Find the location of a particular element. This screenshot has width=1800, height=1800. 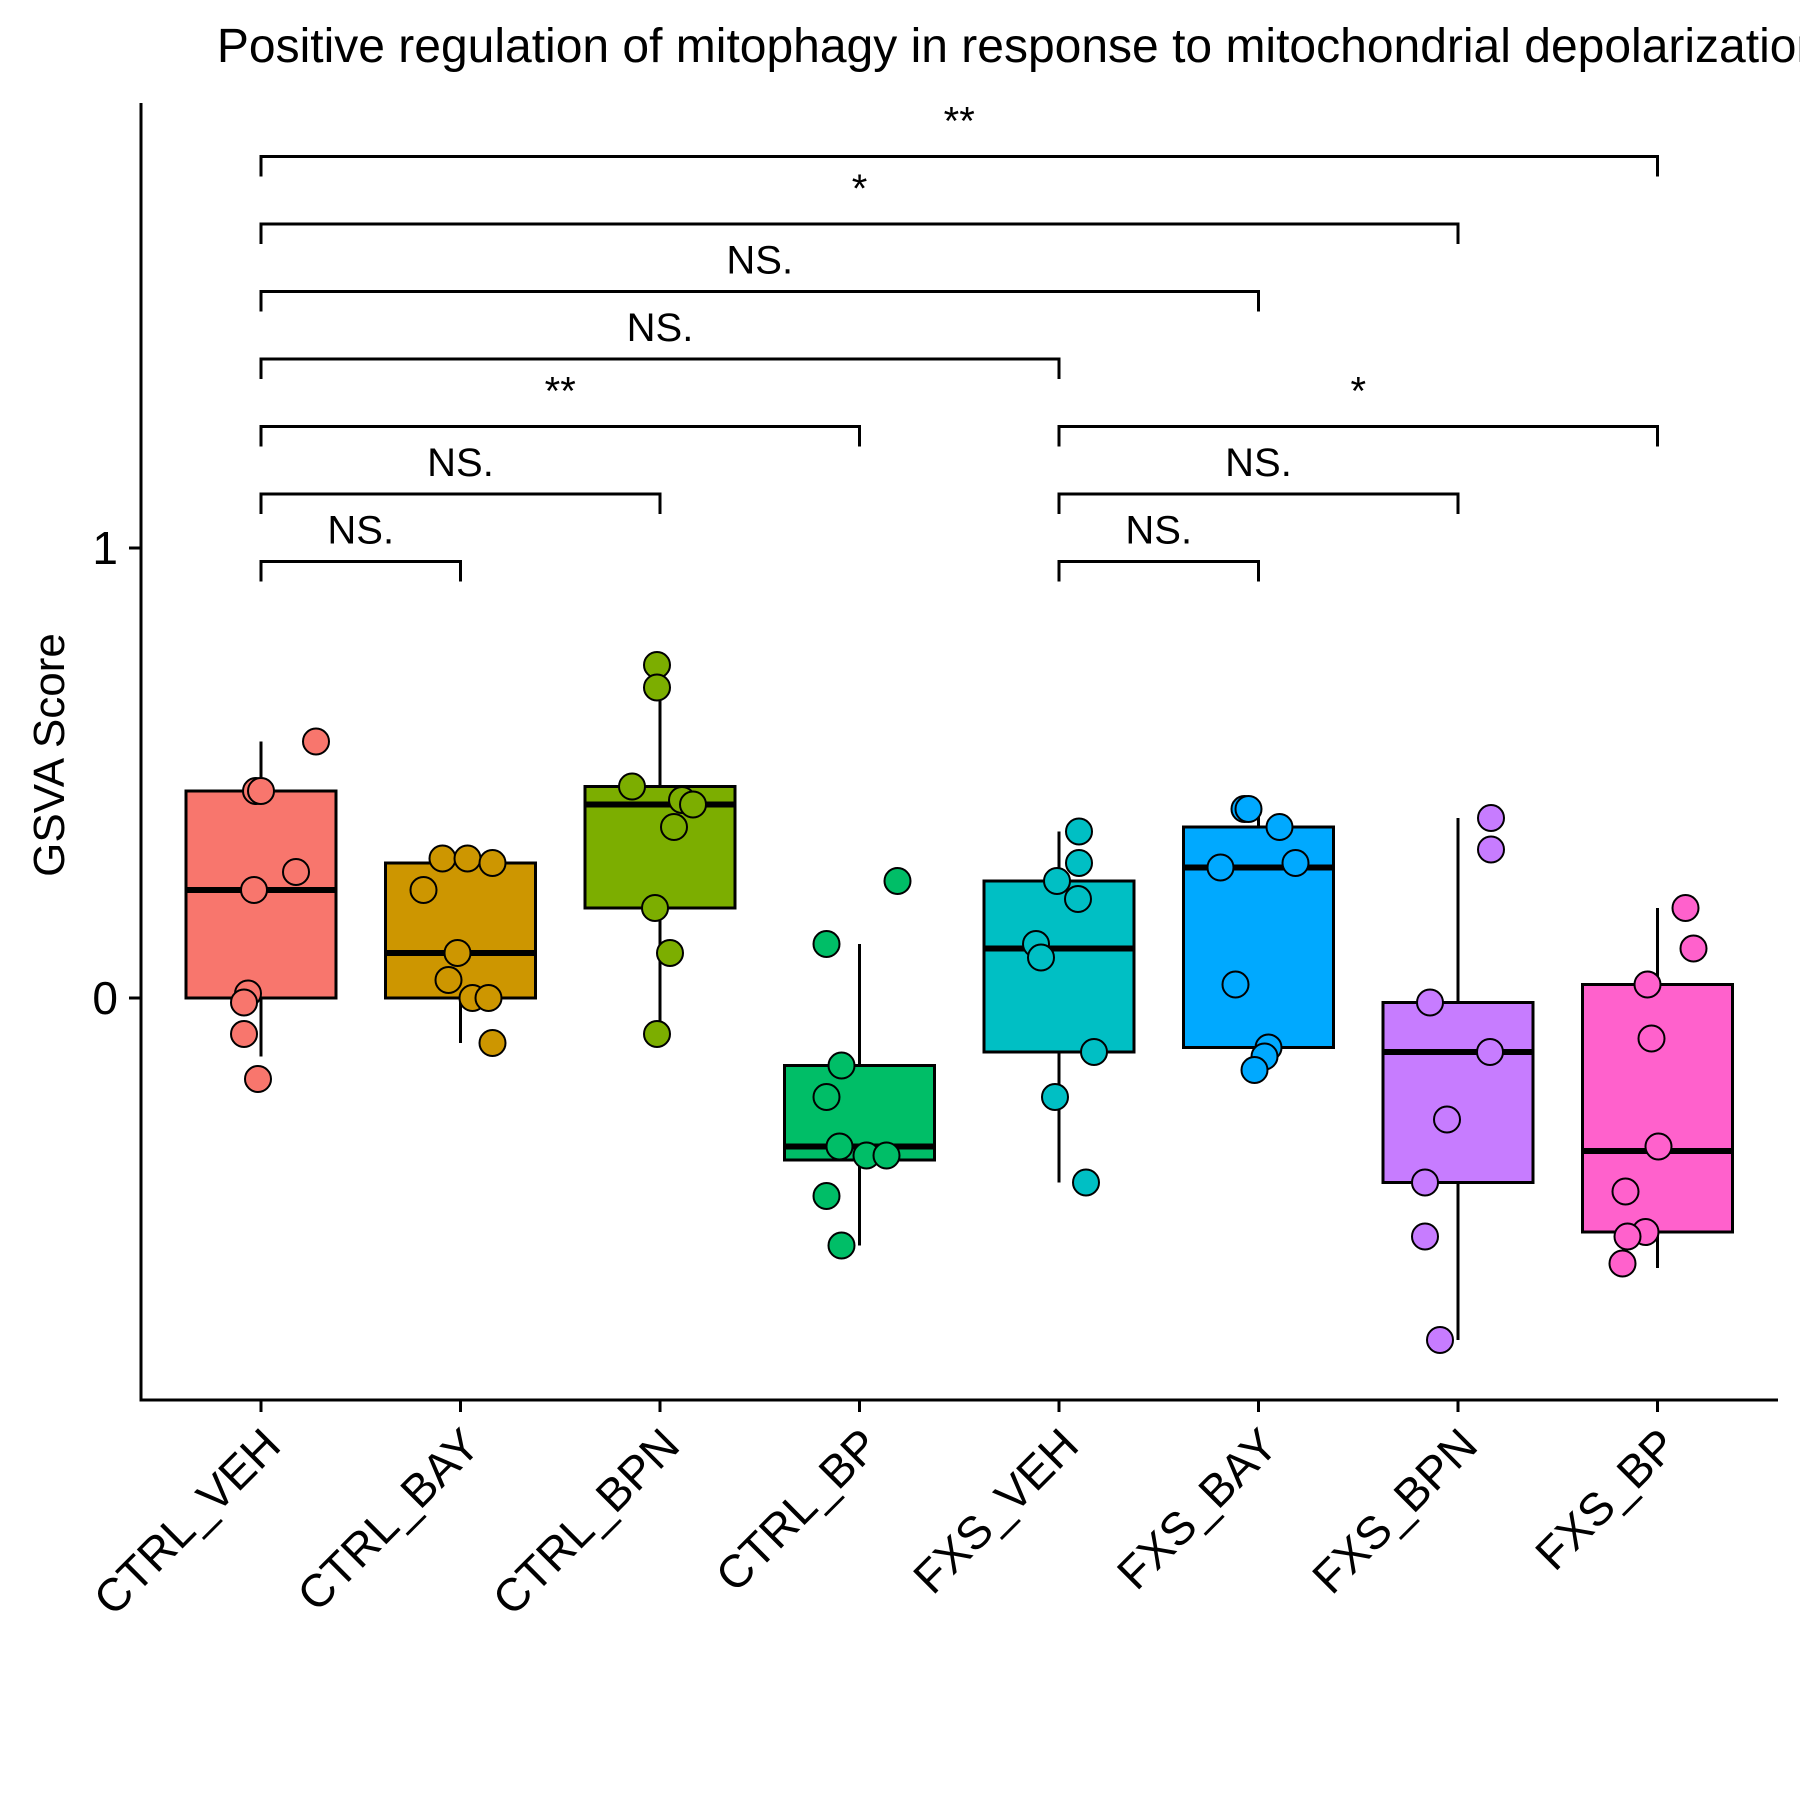

x-tick-label: CTRL_BPN is located at coordinates (585, 1521).